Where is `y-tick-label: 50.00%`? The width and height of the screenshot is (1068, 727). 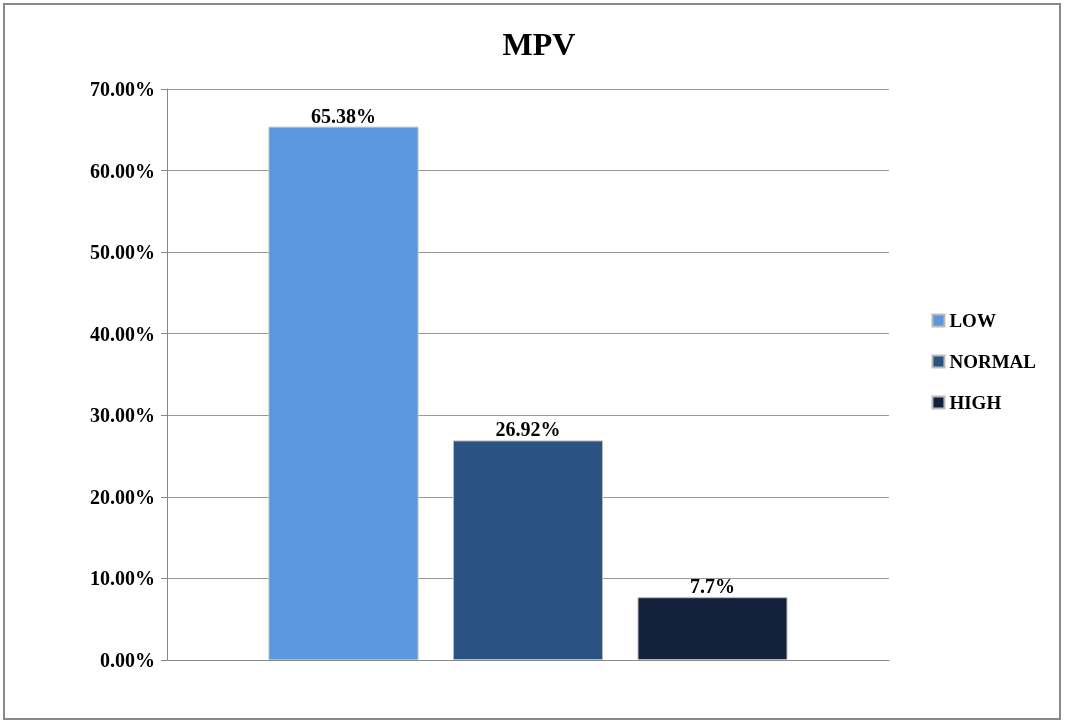 y-tick-label: 50.00% is located at coordinates (122, 252).